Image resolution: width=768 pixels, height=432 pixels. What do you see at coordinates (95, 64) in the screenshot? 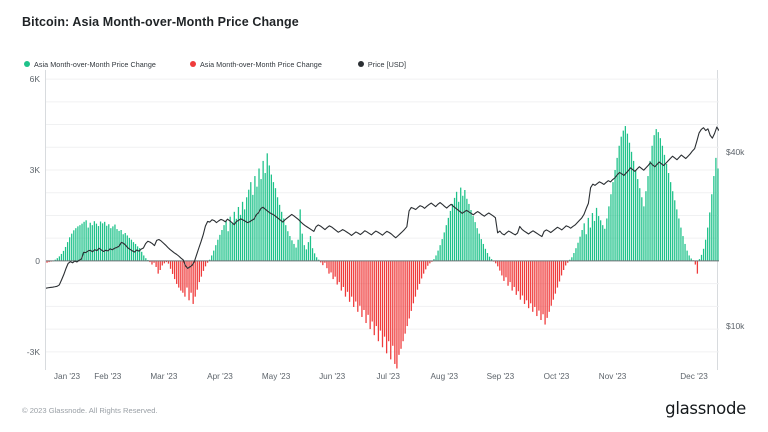
I see `legend-label: Asia Month-over-Month Price Change` at bounding box center [95, 64].